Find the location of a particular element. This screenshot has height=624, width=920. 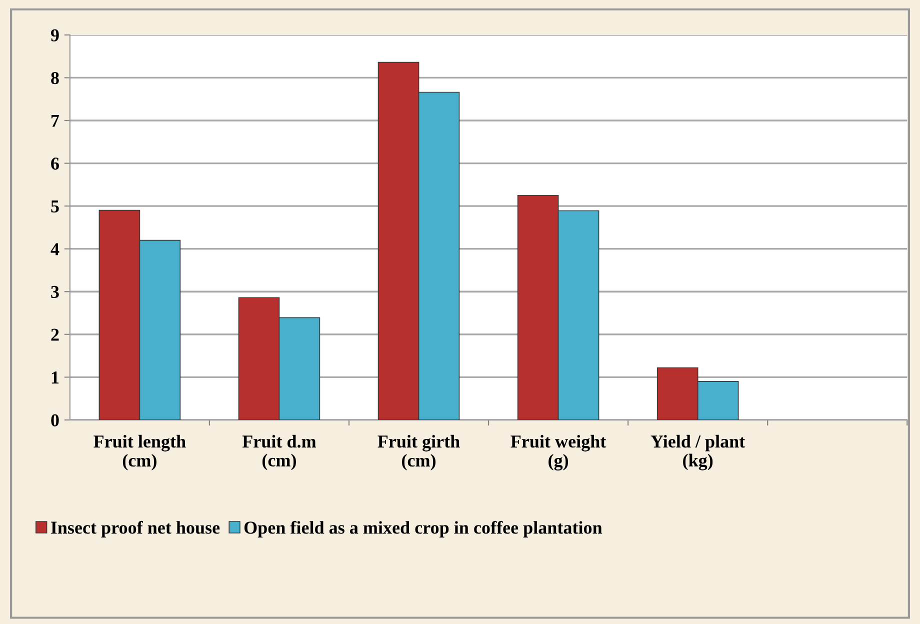

y-tick-label: 0 is located at coordinates (55, 420).